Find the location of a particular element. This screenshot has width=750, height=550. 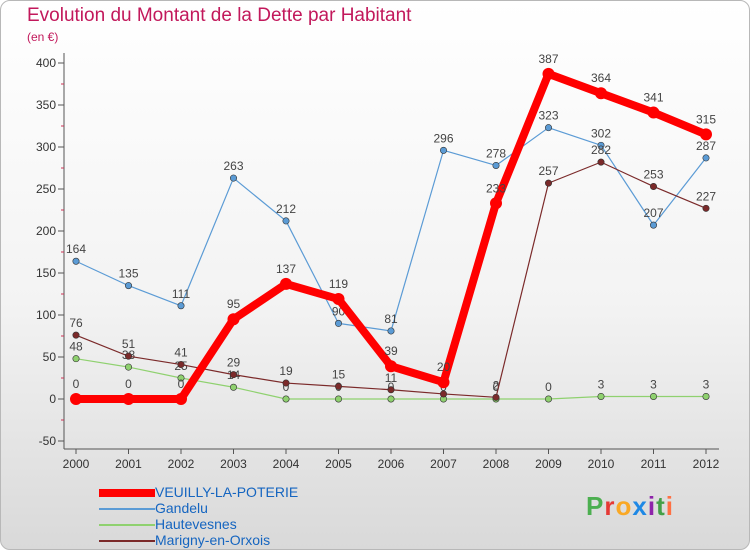

legend-swatch-hautevesnes is located at coordinates (127, 525).